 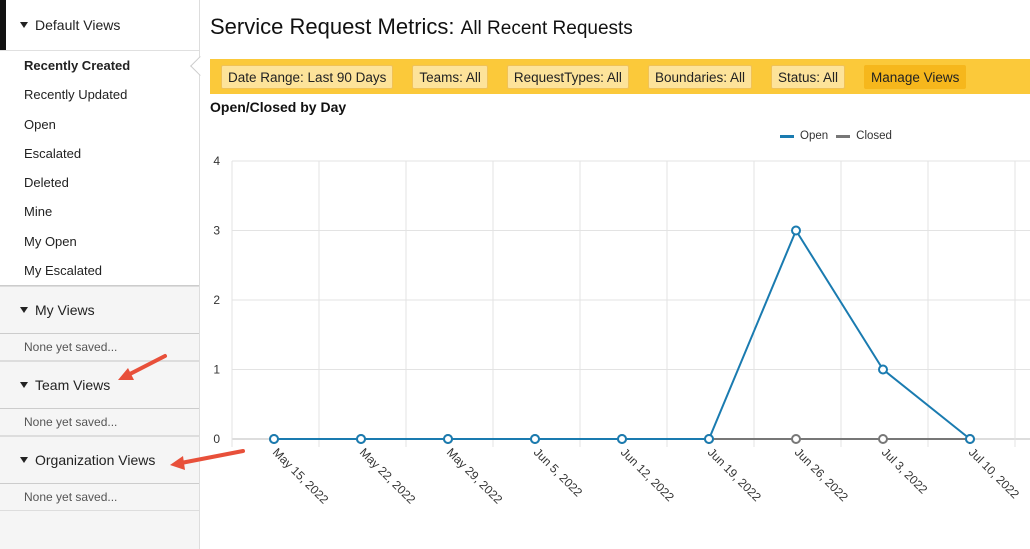 I want to click on legend-item-closed: Closed, so click(x=864, y=136).